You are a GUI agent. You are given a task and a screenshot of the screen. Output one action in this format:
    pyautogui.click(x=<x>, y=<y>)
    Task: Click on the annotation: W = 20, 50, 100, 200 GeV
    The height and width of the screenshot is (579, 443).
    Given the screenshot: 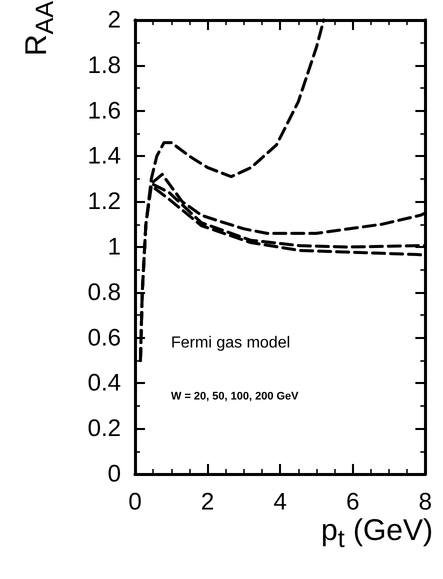 What is the action you would take?
    pyautogui.click(x=235, y=396)
    